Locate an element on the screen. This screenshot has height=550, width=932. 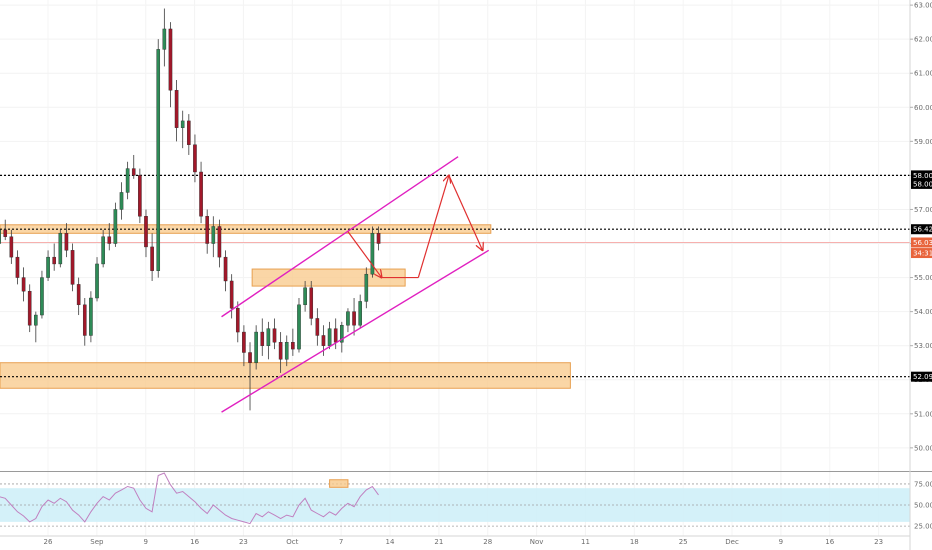
price-tick-label: 54.00 is located at coordinates (923, 312).